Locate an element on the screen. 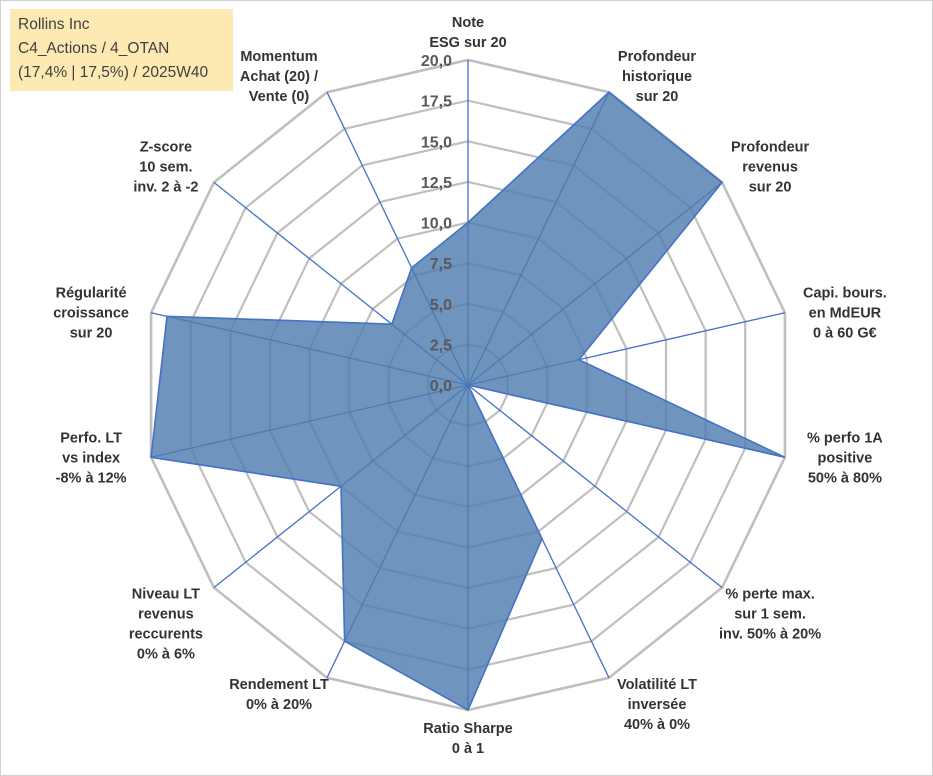 The height and width of the screenshot is (776, 933). axis-label-line: Z-score is located at coordinates (166, 147).